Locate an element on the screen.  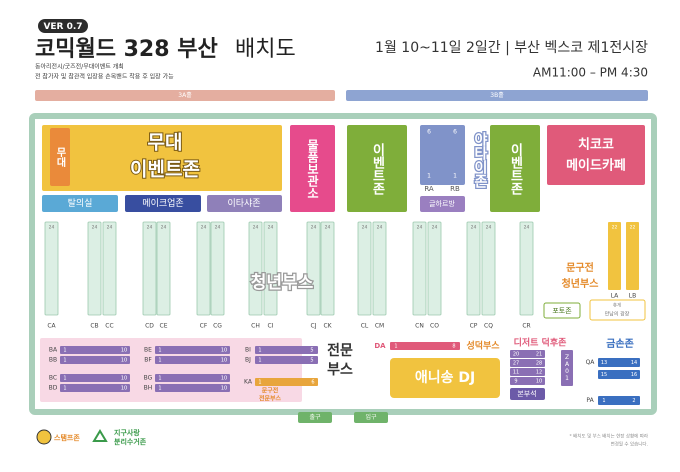
zone-label: 물품보관소 is located at coordinates (313, 169).